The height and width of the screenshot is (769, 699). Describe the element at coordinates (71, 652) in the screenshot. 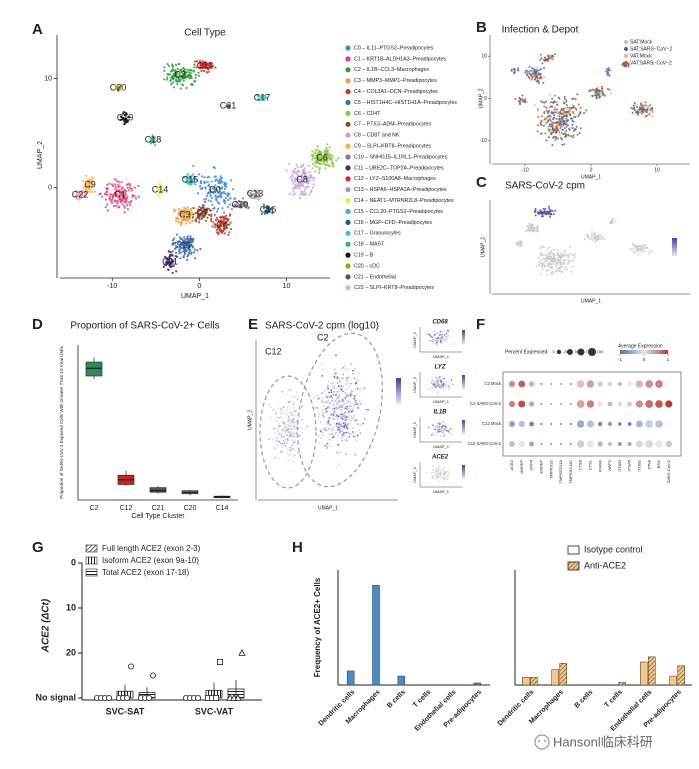

I see `y-tick-label: 20` at that location.